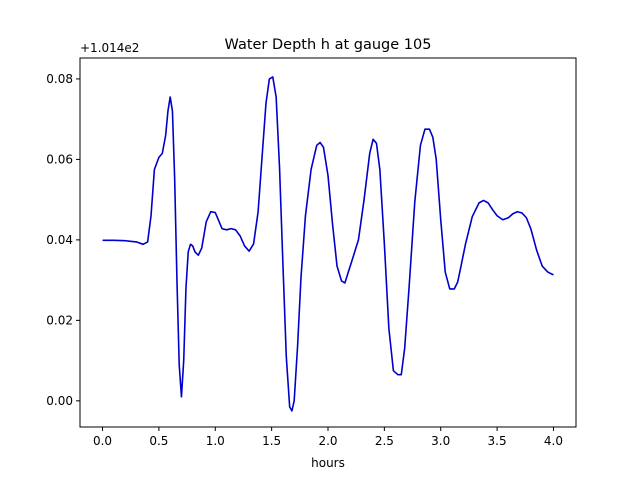  Describe the element at coordinates (59, 159) in the screenshot. I see `y-tick-label: 0.06` at that location.